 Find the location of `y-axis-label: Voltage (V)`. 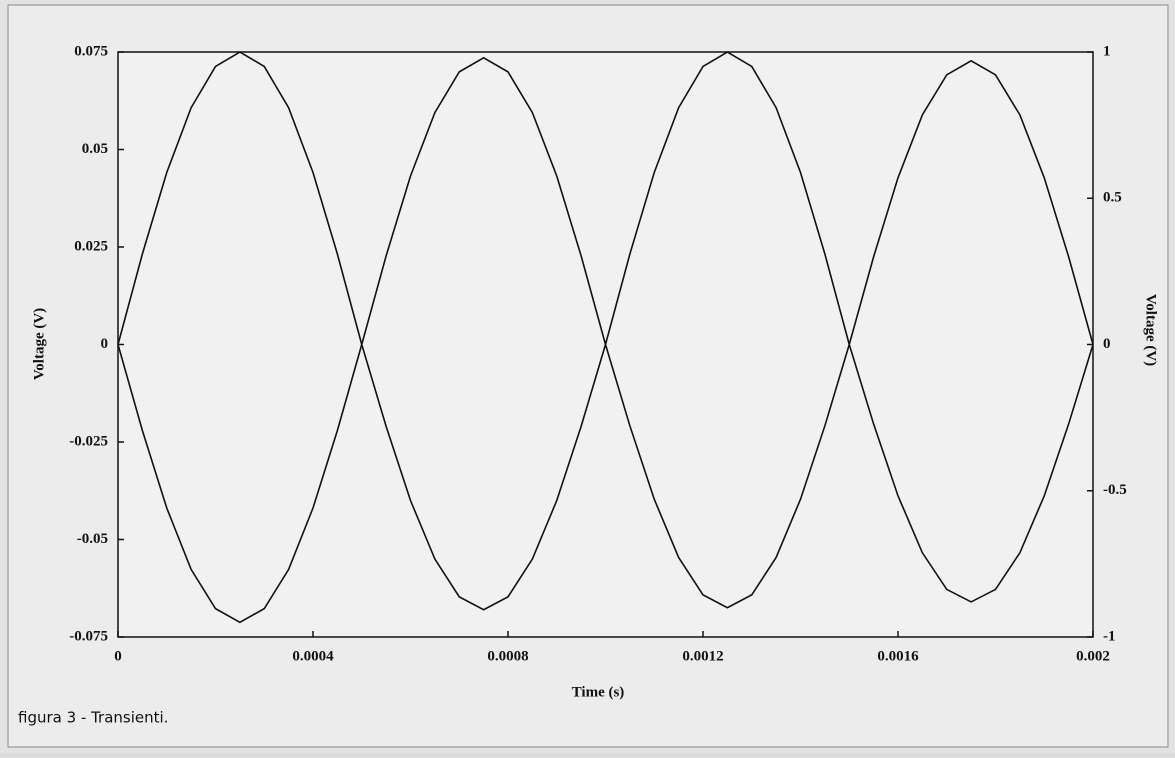

y-axis-label: Voltage (V) is located at coordinates (39, 344).